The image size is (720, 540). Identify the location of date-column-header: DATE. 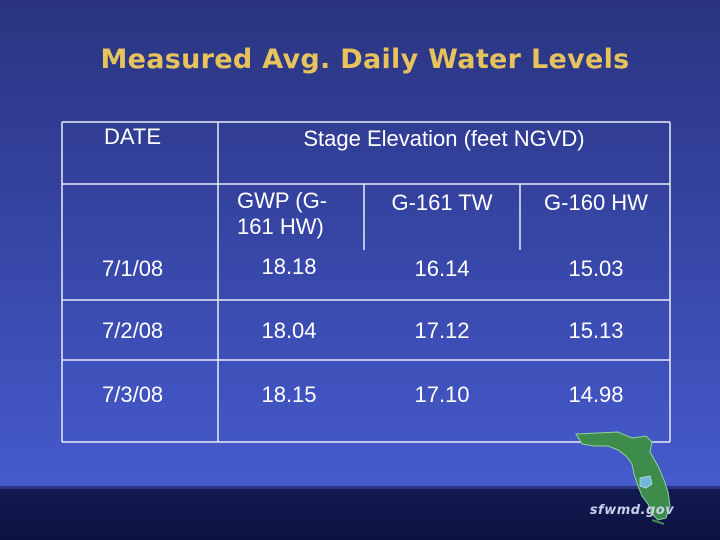
(133, 136).